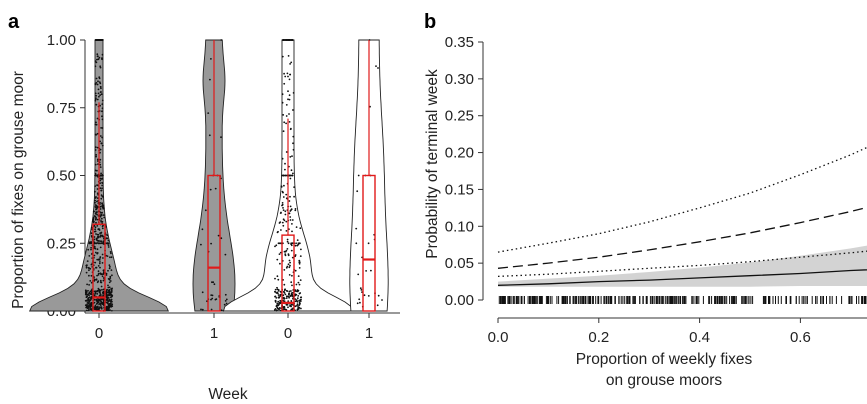 The image size is (867, 404). What do you see at coordinates (682, 216) in the screenshot?
I see `panel-b-lines` at bounding box center [682, 216].